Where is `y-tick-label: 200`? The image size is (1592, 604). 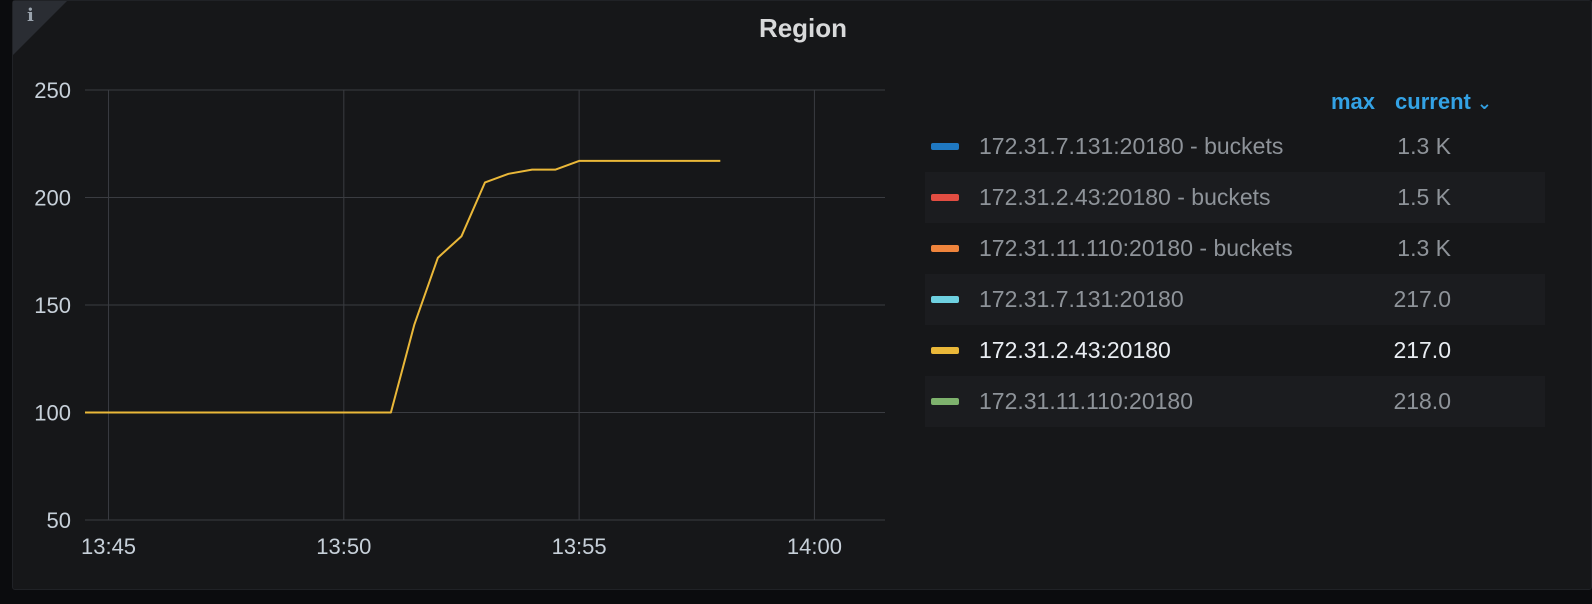
y-tick-label: 200 is located at coordinates (52, 198).